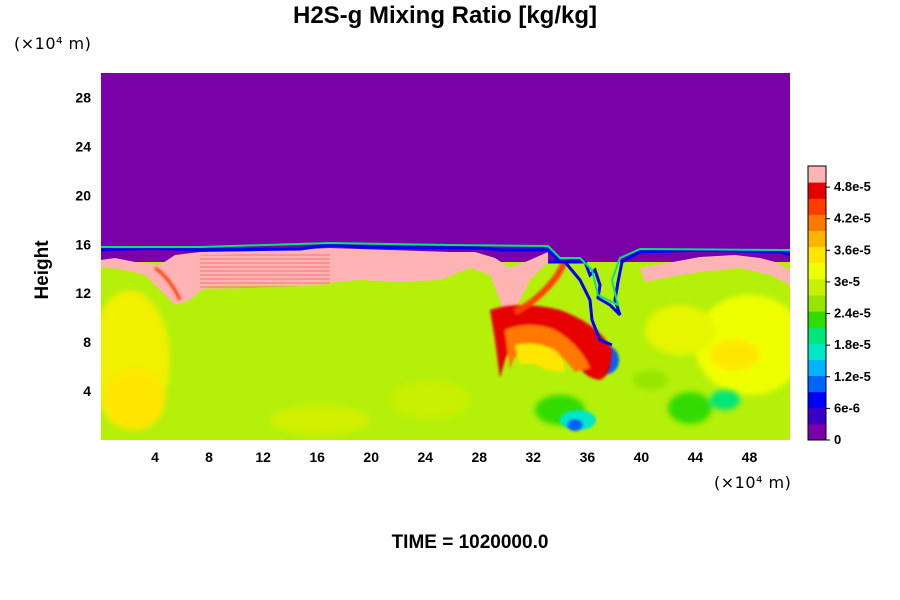  What do you see at coordinates (580, 303) in the screenshot?
I see `blue-edge-mid` at bounding box center [580, 303].